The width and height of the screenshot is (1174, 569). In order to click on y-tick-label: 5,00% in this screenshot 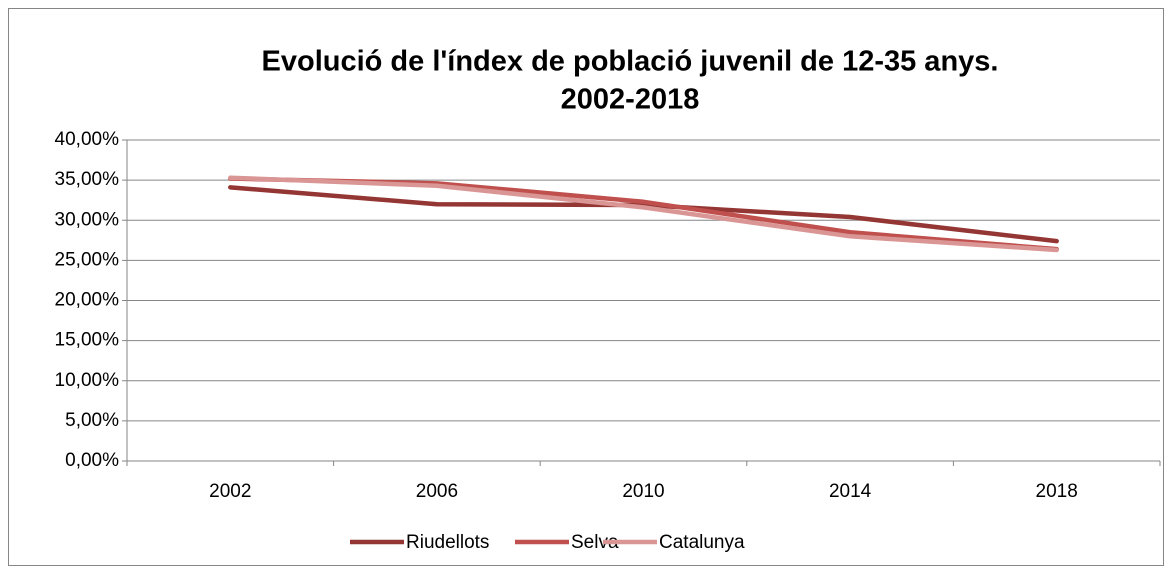, I will do `click(92, 420)`.